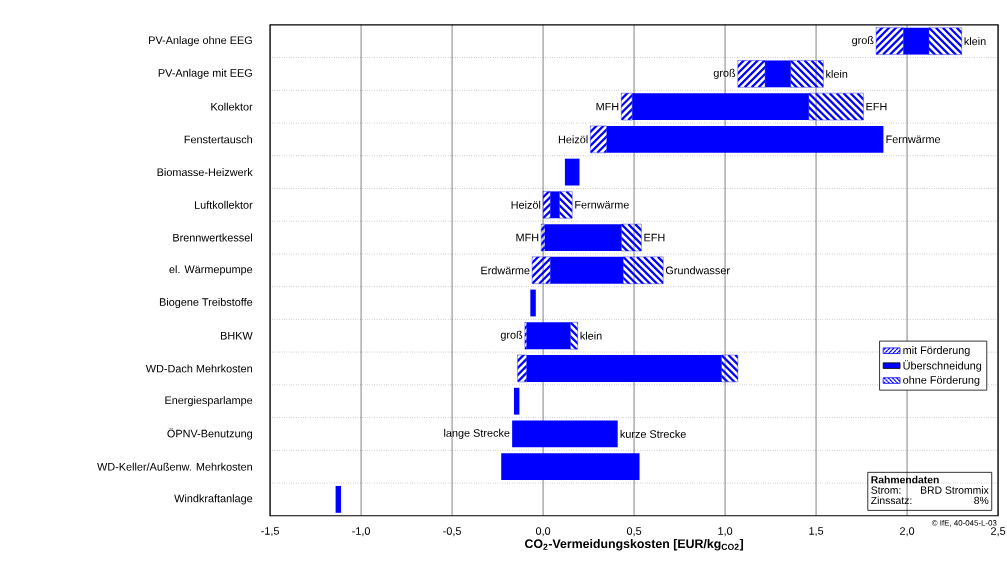 This screenshot has width=1007, height=571. What do you see at coordinates (198, 368) in the screenshot?
I see `y-tick-label: WD-Dach Mehrkosten` at bounding box center [198, 368].